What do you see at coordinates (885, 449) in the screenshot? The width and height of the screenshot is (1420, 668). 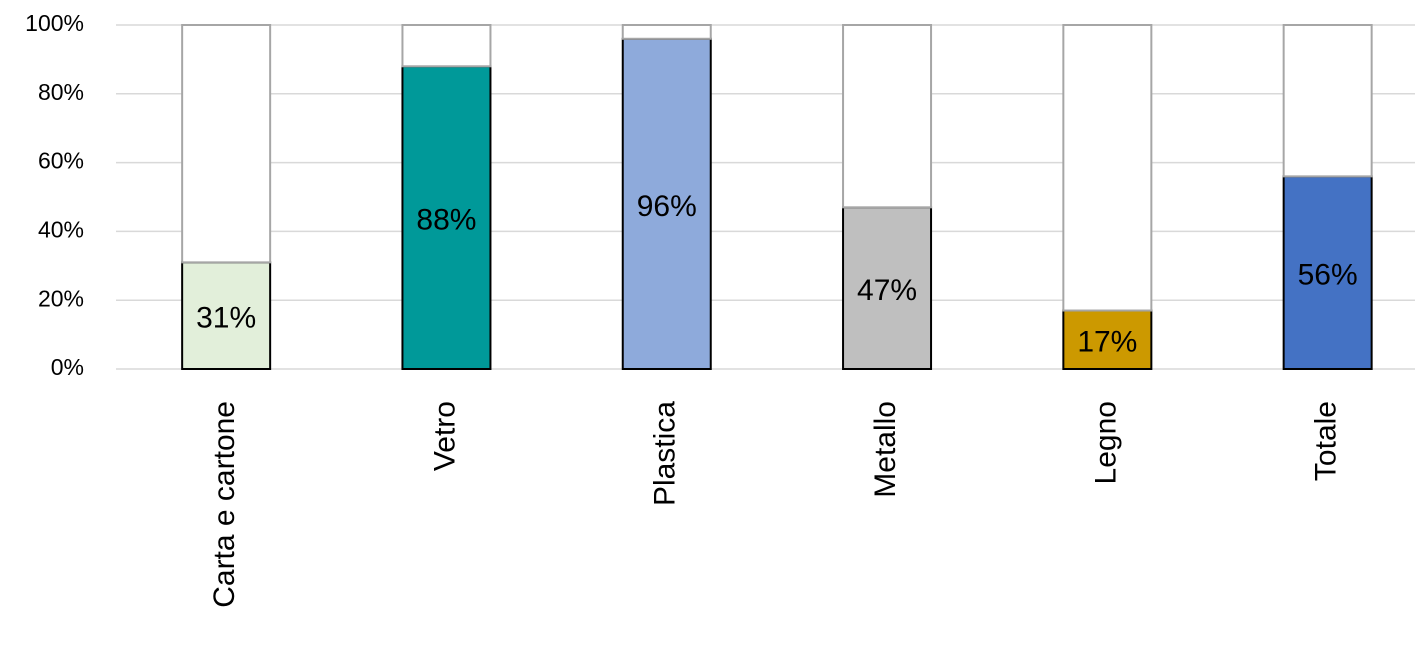 I see `x-tick-label: Metallo` at bounding box center [885, 449].